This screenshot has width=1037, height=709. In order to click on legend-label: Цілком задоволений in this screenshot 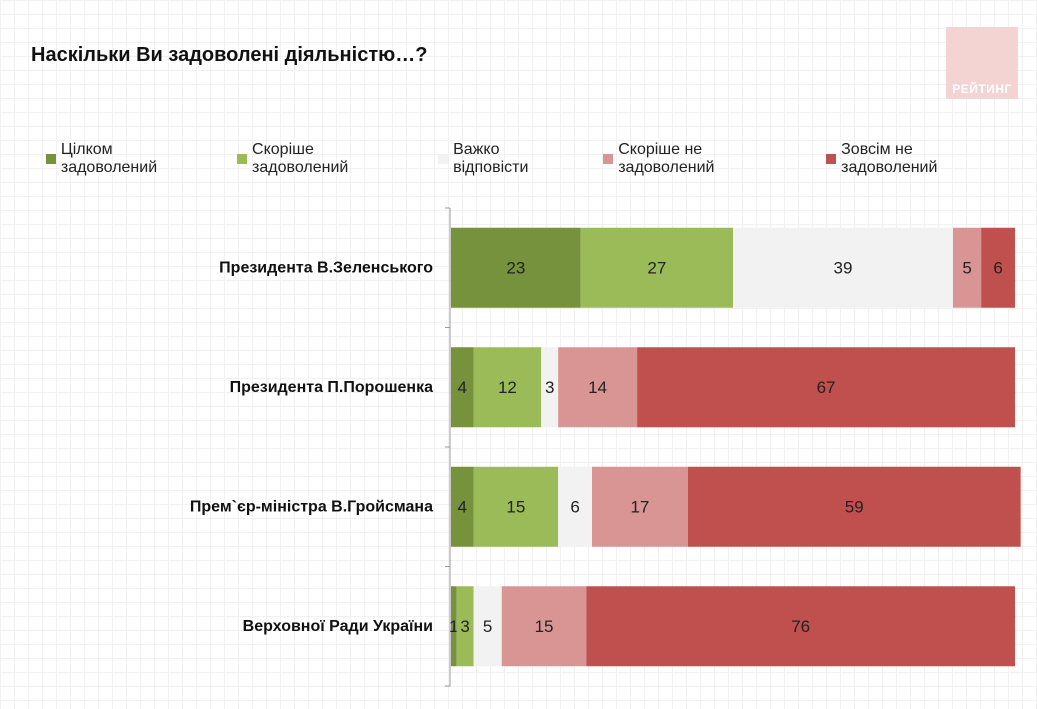, I will do `click(109, 158)`.